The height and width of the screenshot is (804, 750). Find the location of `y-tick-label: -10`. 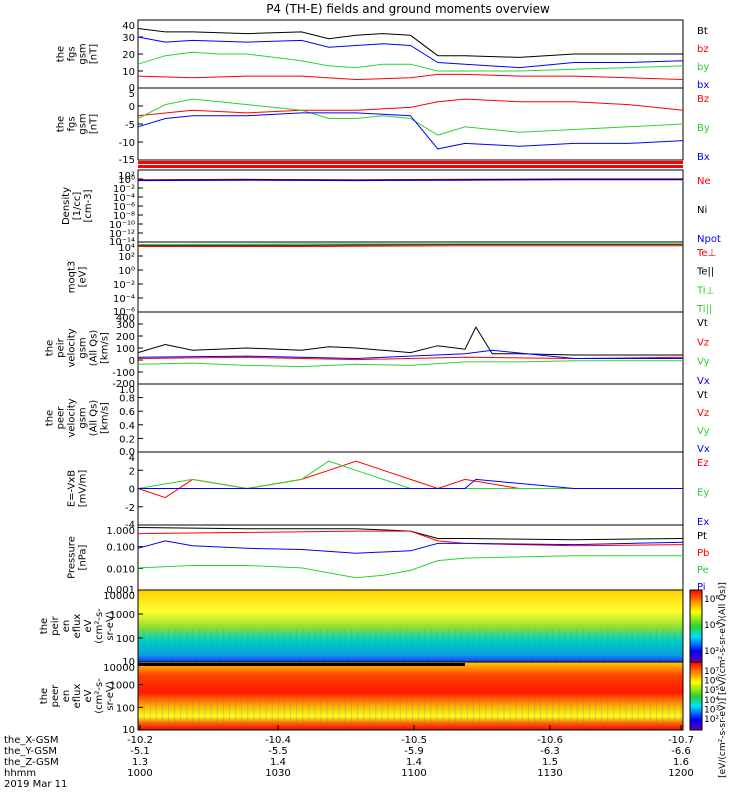

y-tick-label: -10 is located at coordinates (127, 143).